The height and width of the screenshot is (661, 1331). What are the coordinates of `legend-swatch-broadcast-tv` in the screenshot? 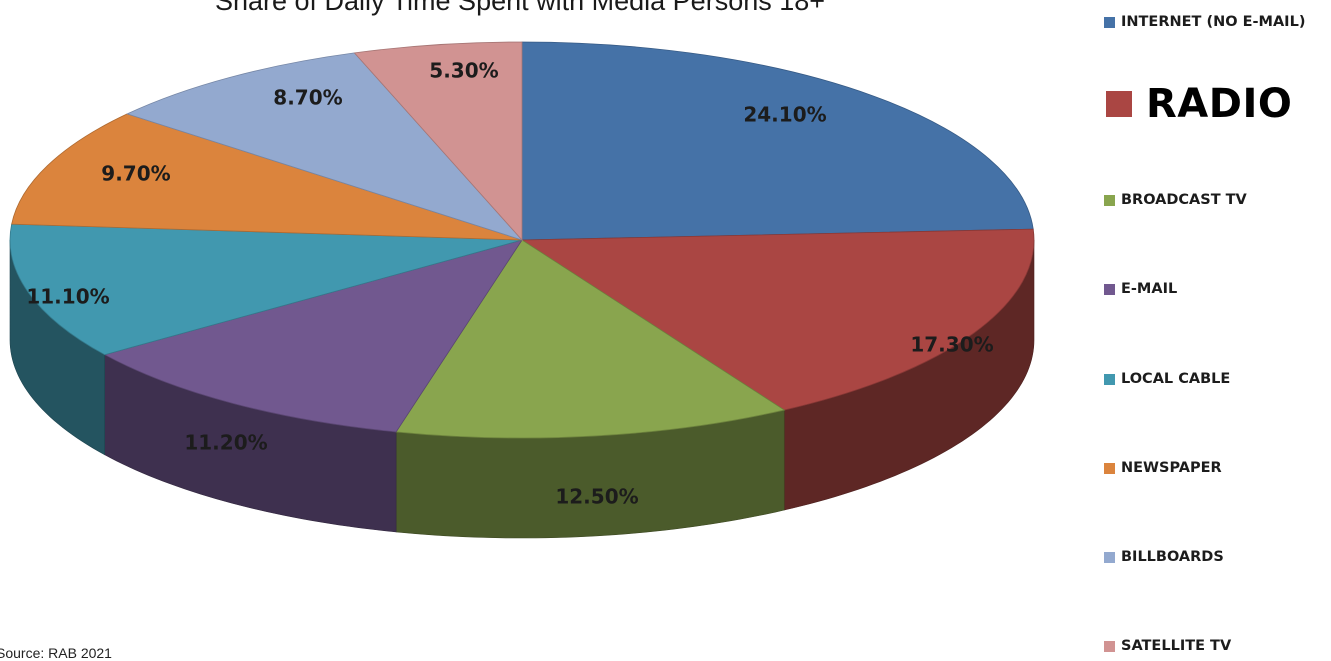 It's located at (1109, 200).